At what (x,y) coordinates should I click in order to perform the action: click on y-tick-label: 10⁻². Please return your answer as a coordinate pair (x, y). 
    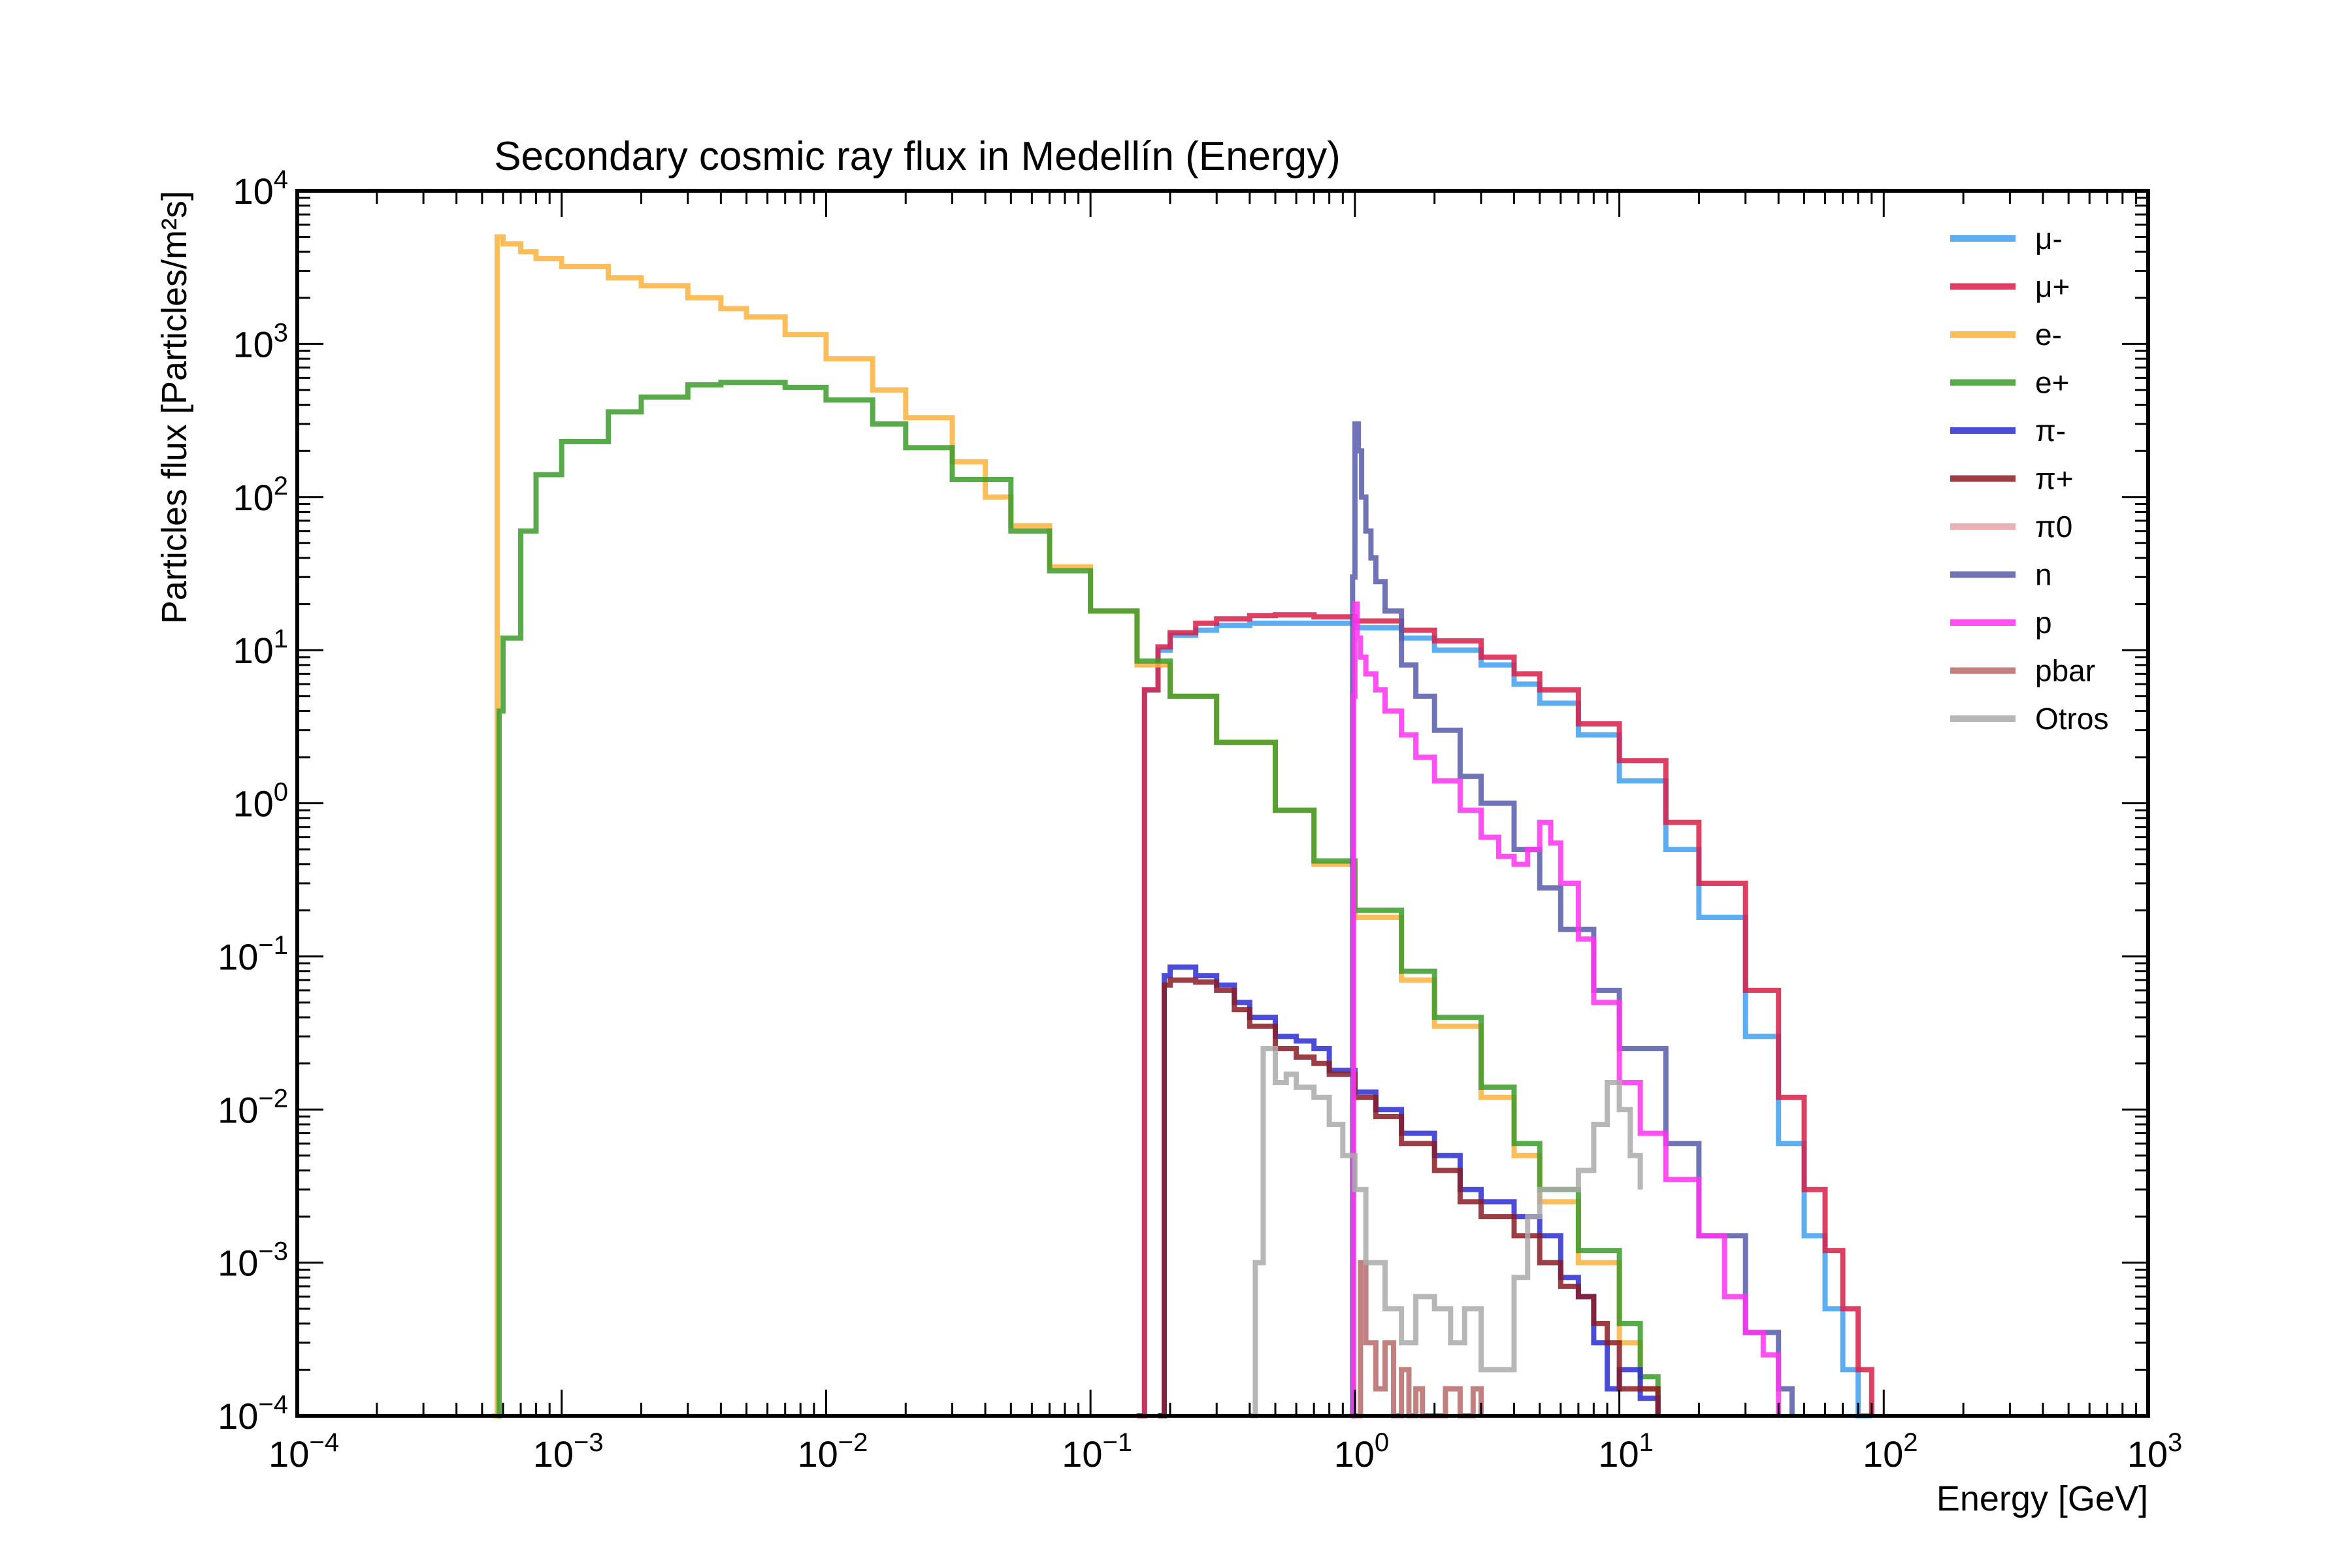
    Looking at the image, I should click on (253, 1107).